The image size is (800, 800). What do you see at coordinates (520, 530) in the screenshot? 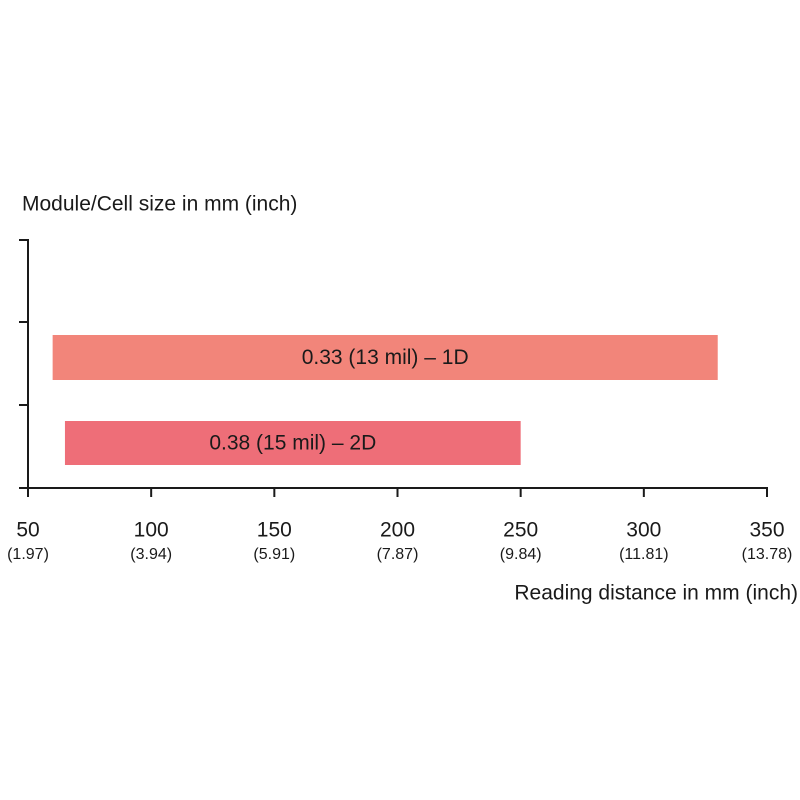
I see `x-tick-label: 250` at bounding box center [520, 530].